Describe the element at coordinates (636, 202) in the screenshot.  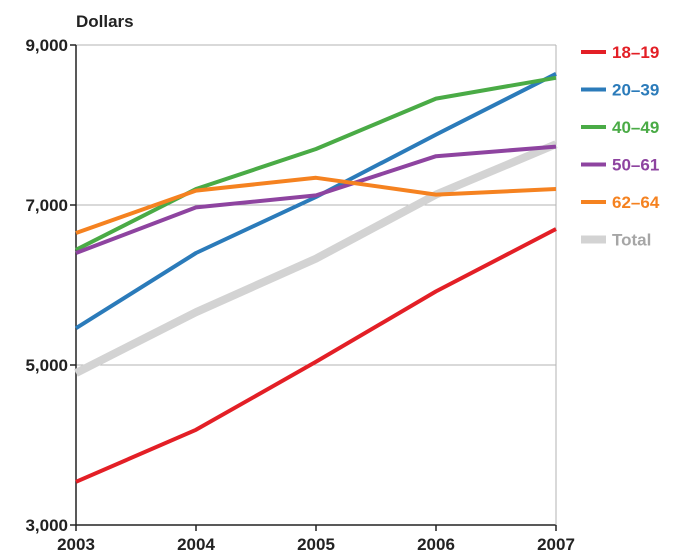
I see `legend-label-62–64: 62–64` at that location.